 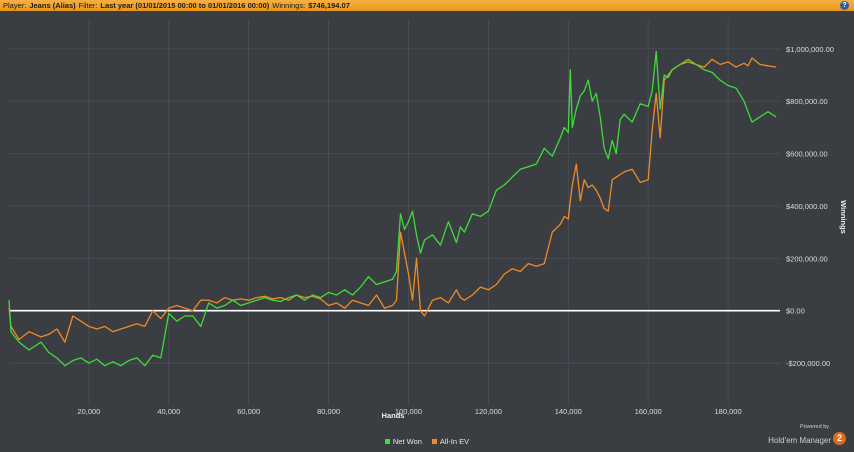 What do you see at coordinates (799, 440) in the screenshot?
I see `product-name: Hold'em Manager` at bounding box center [799, 440].